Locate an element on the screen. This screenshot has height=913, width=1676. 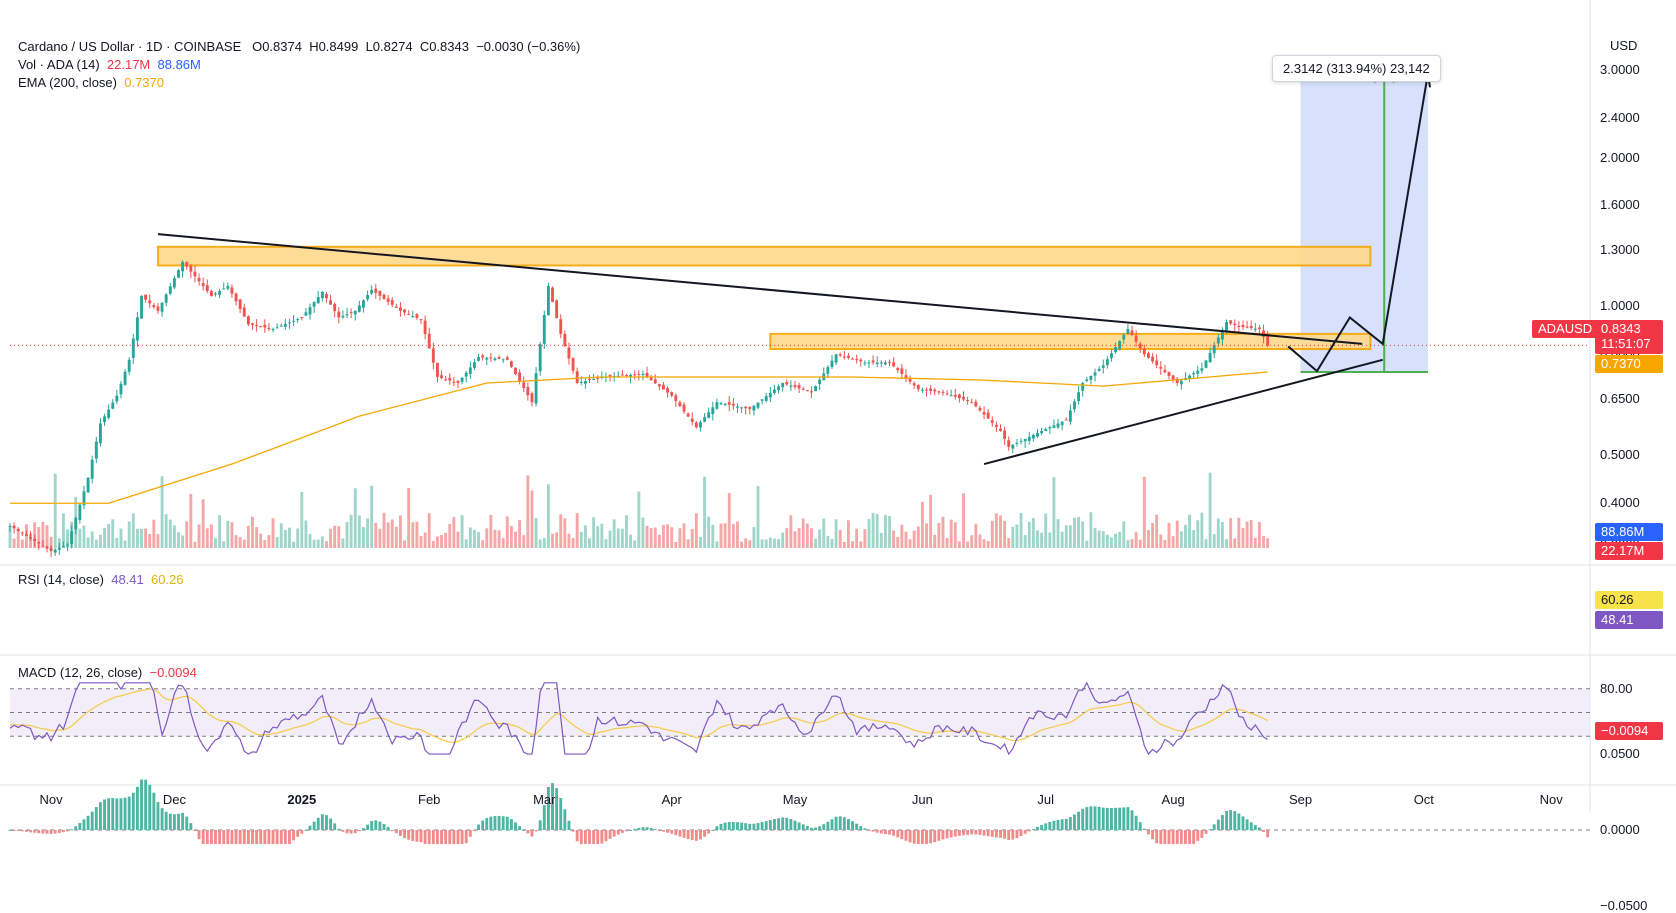
ema-legend: EMA (200, close) 0.7370 is located at coordinates (91, 83).